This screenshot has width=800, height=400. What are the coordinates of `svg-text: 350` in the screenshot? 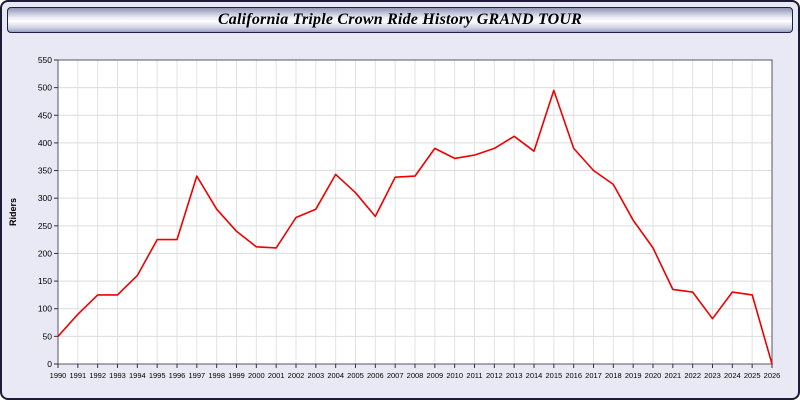 It's located at (45, 171).